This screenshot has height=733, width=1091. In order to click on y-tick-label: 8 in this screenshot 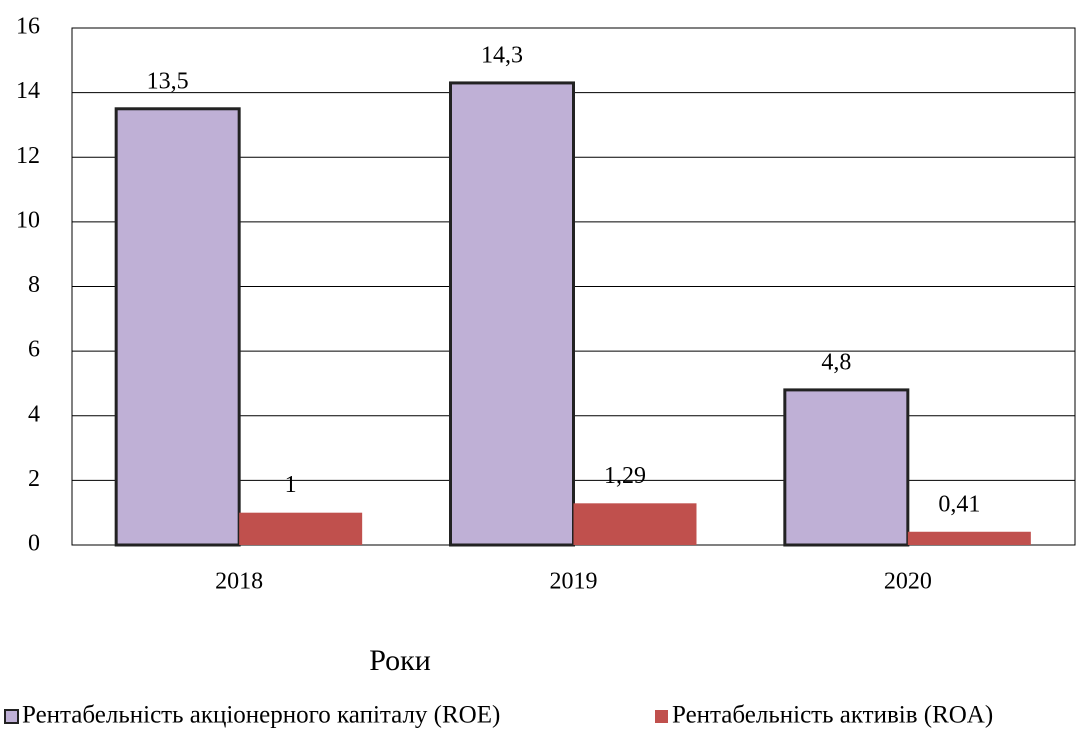, I will do `click(34, 285)`.